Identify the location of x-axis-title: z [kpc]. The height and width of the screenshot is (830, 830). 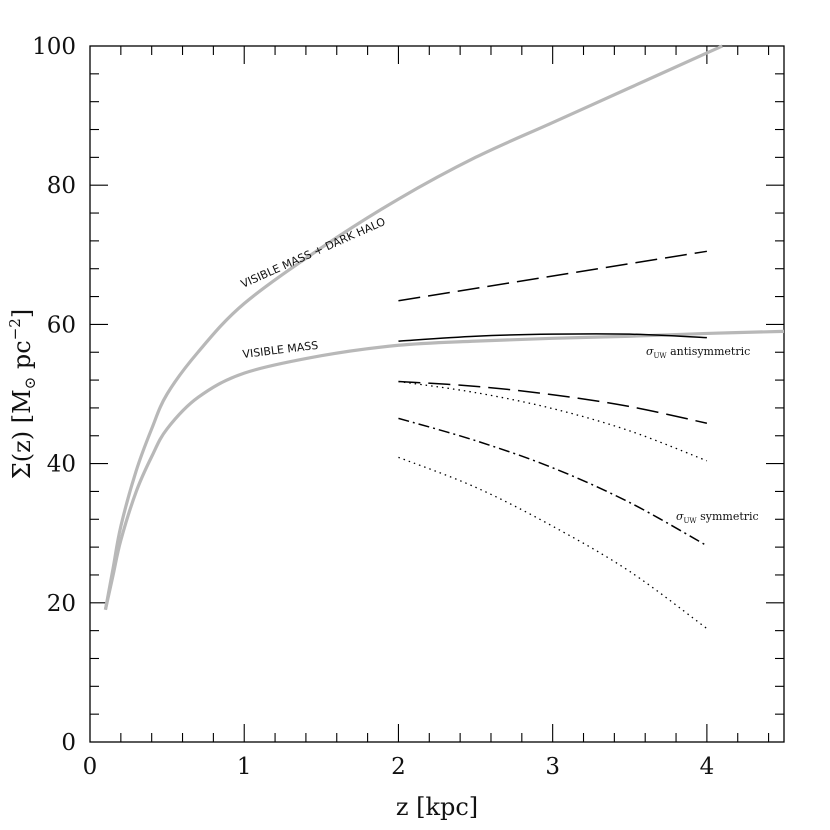
(437, 807).